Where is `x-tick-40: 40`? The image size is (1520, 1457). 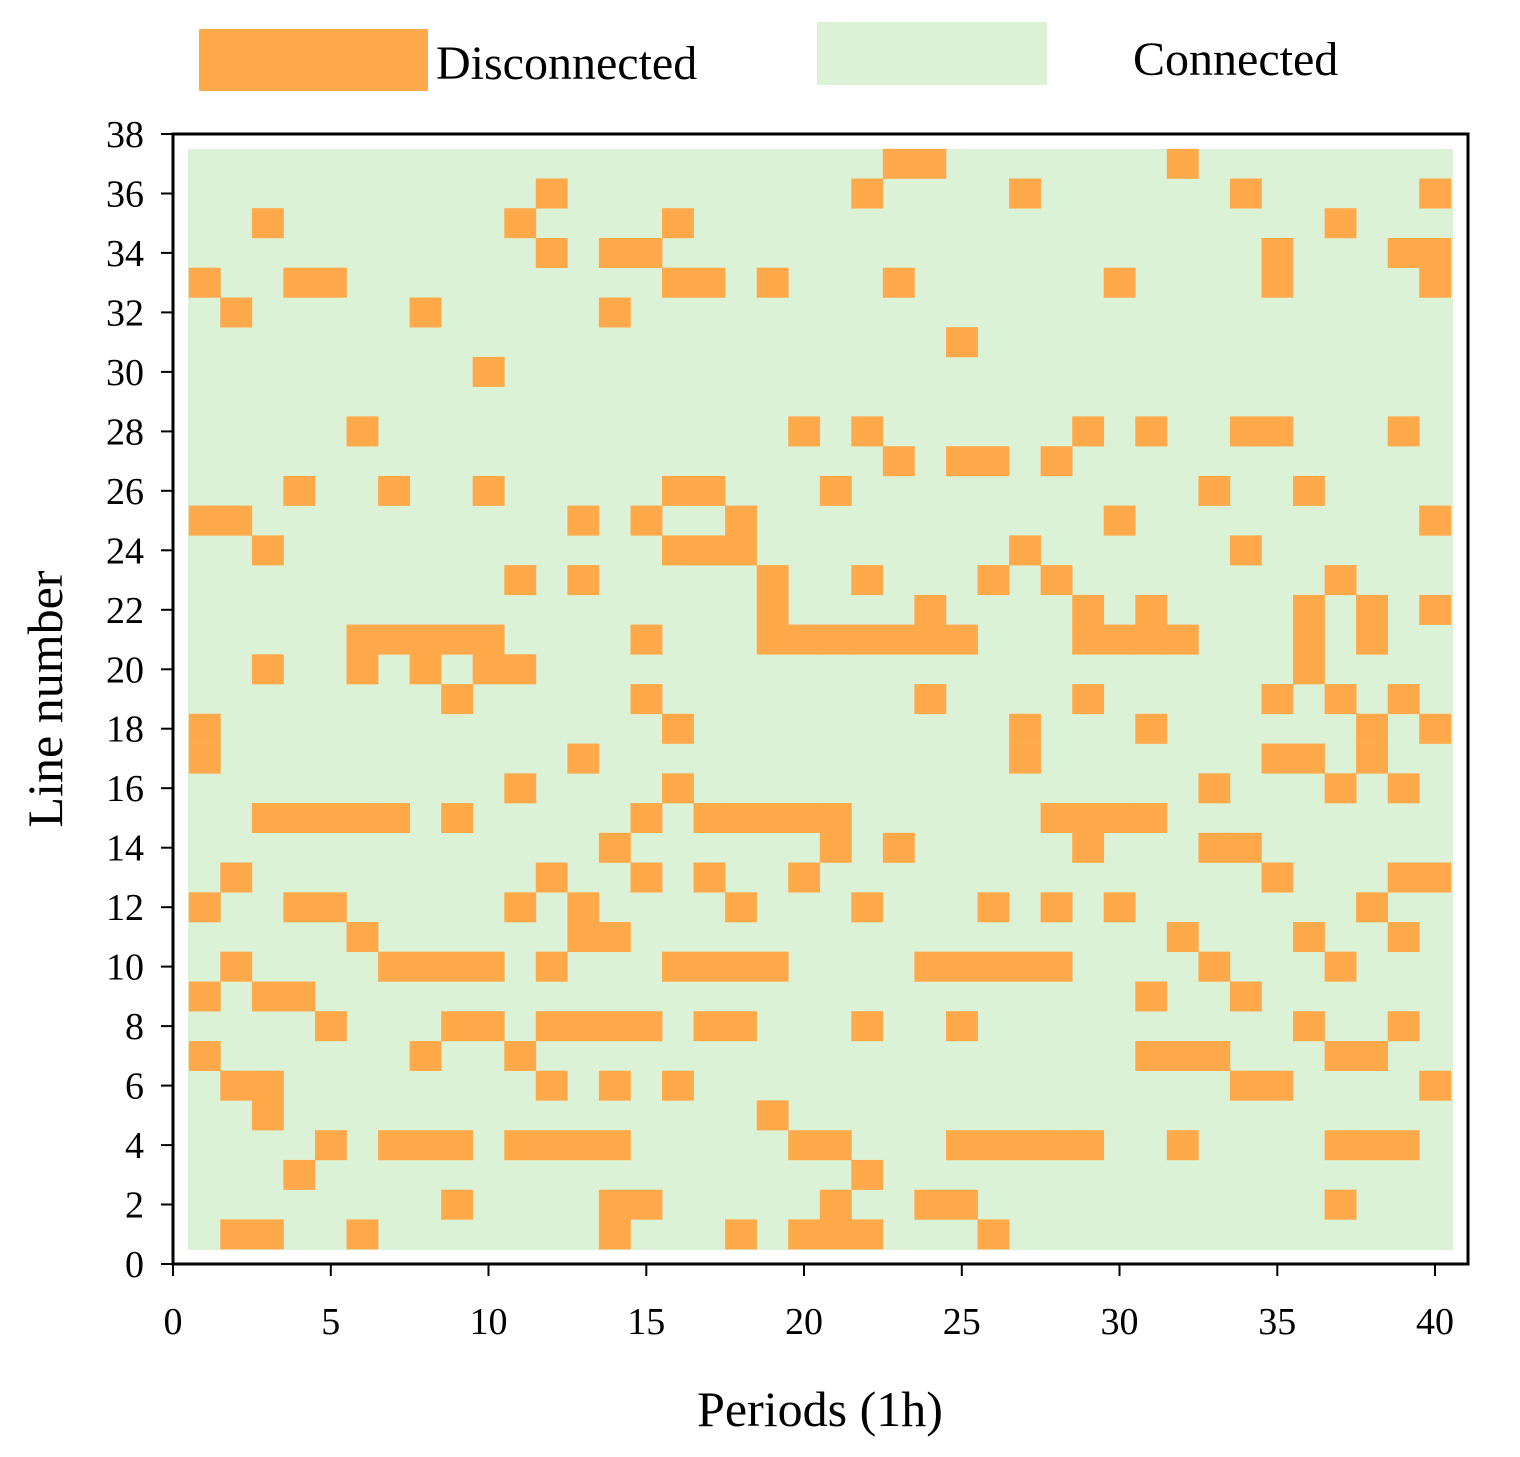 x-tick-40: 40 is located at coordinates (1435, 1303).